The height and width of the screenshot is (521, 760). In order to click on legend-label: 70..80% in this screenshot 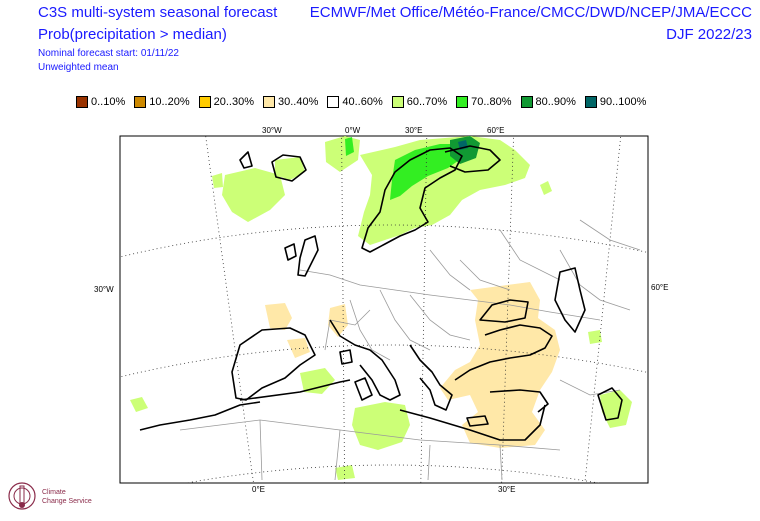, I will do `click(491, 102)`.